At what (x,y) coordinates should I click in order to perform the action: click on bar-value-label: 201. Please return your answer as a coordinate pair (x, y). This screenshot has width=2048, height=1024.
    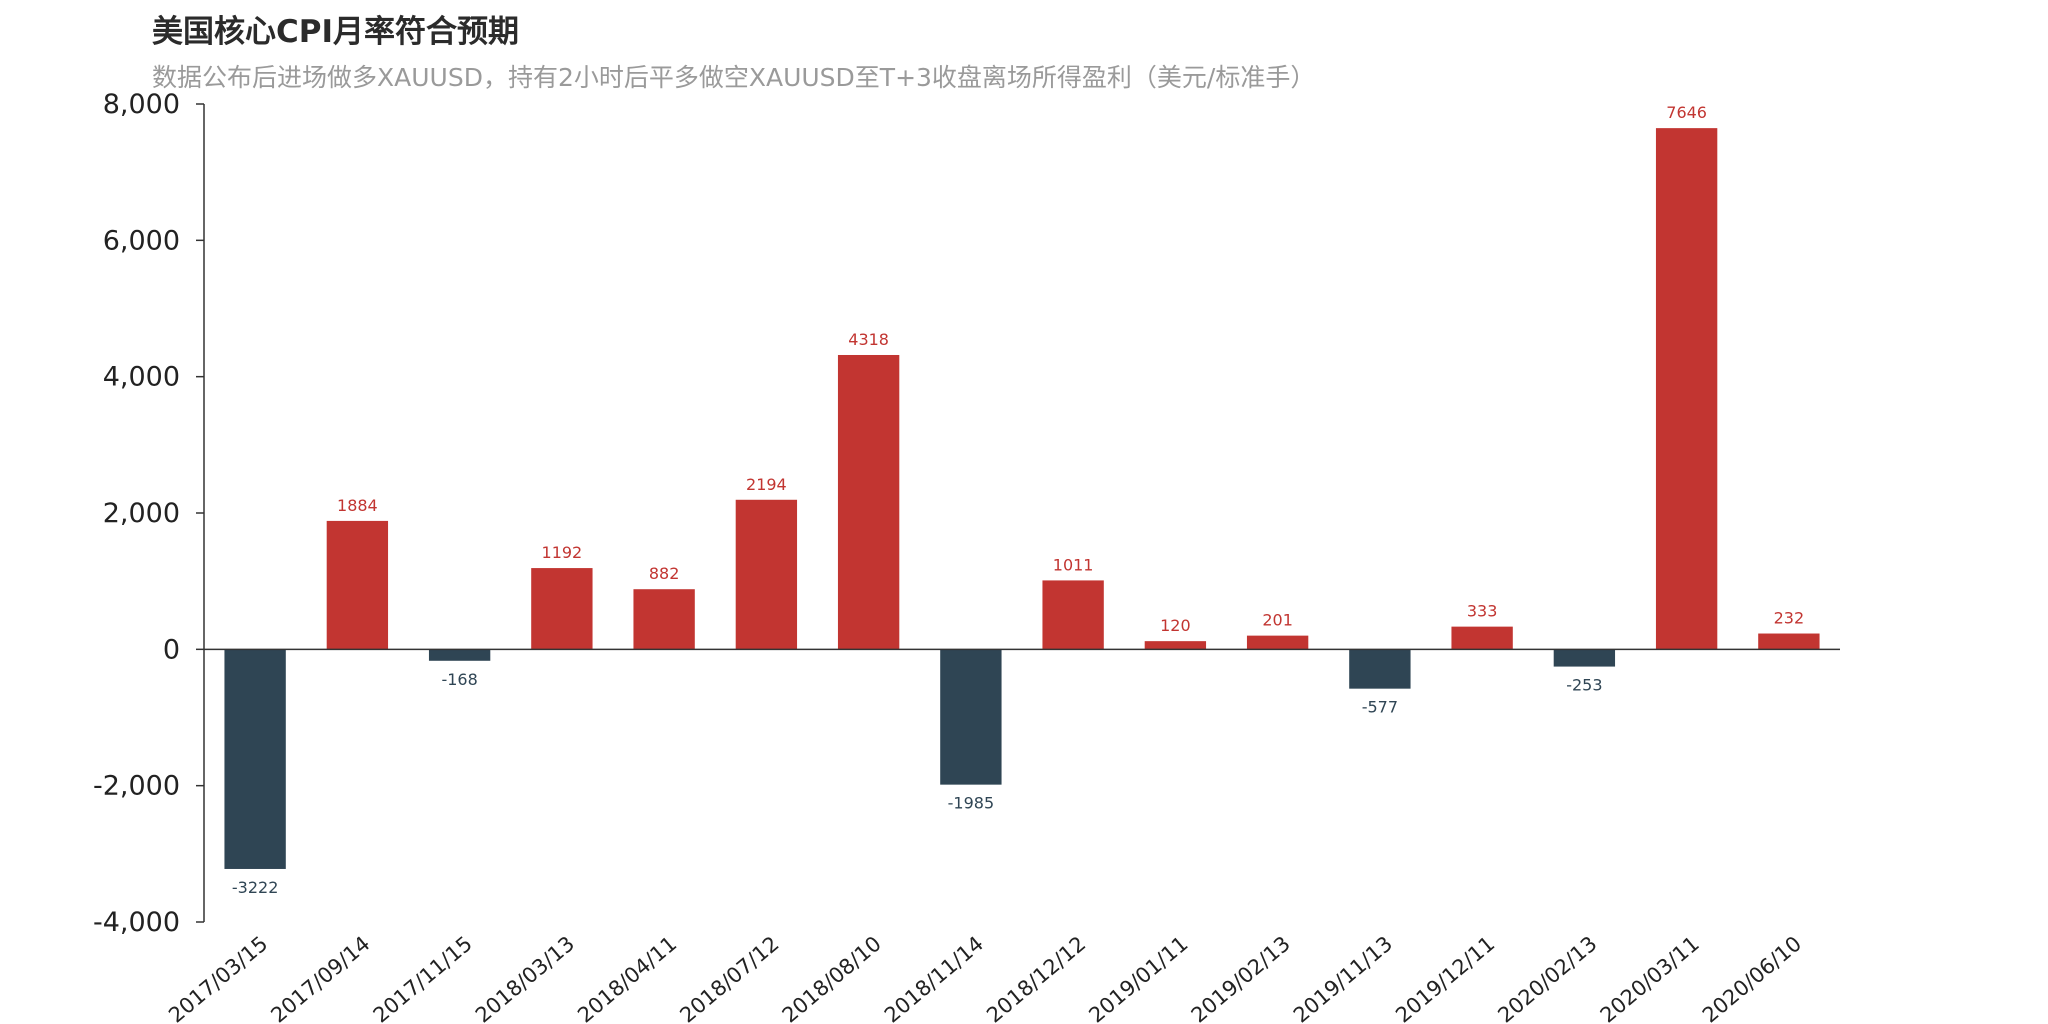
    Looking at the image, I should click on (1277, 620).